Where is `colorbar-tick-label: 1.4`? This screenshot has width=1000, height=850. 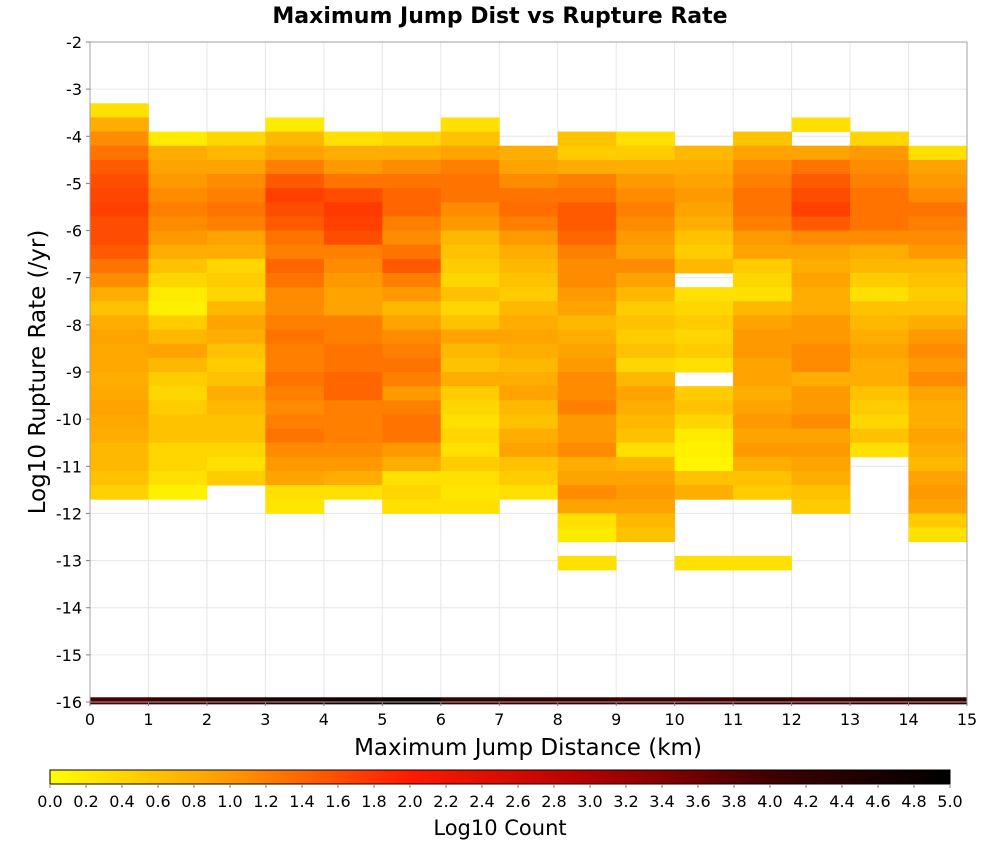 colorbar-tick-label: 1.4 is located at coordinates (301, 801).